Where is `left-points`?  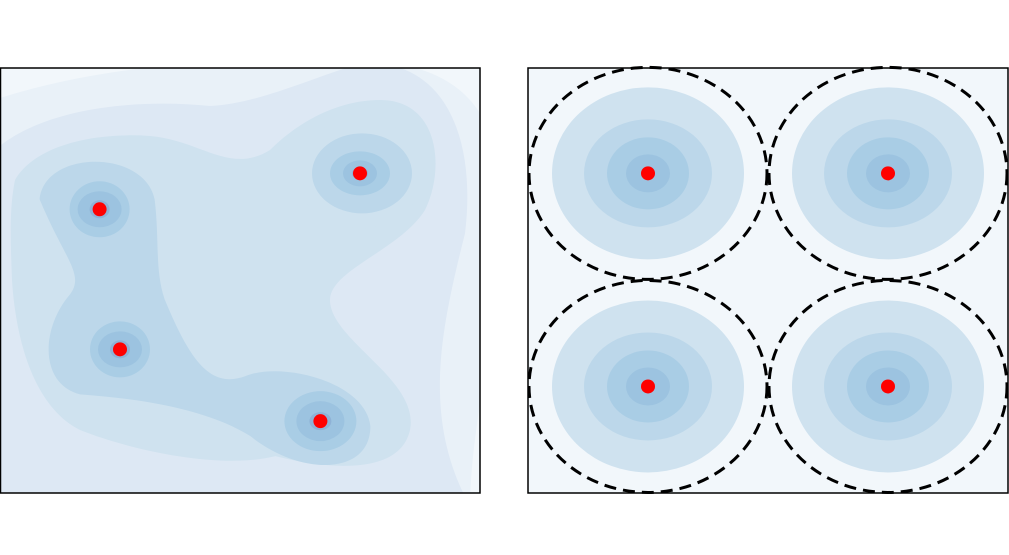 left-points is located at coordinates (229, 297).